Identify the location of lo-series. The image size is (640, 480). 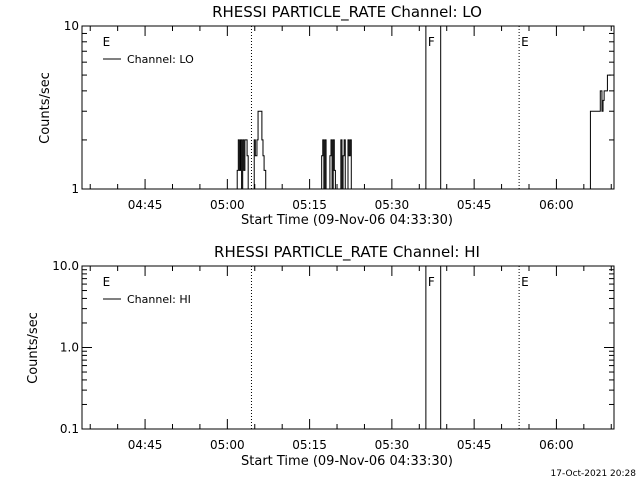
(424, 132).